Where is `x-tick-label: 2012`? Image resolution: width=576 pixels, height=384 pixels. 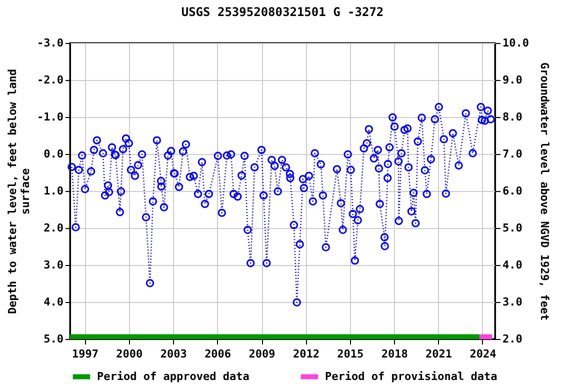
x-tick-label: 2012 is located at coordinates (306, 354).